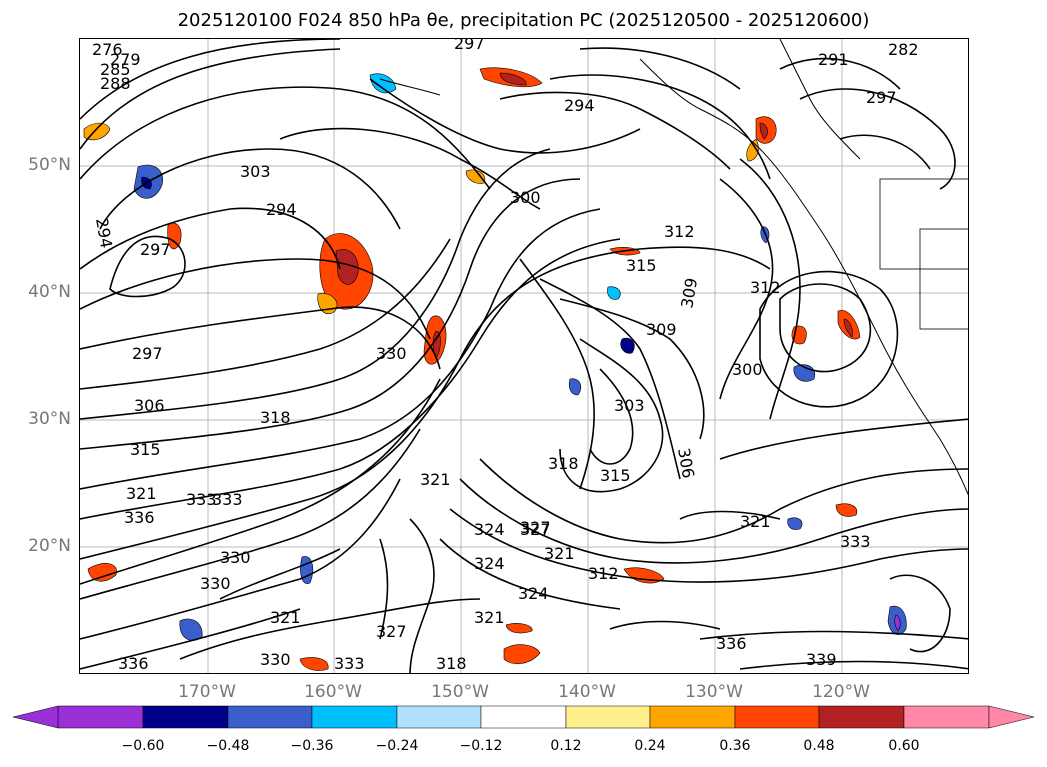 The height and width of the screenshot is (767, 1047). Describe the element at coordinates (107, 49) in the screenshot. I see `contour-label: 276` at that location.